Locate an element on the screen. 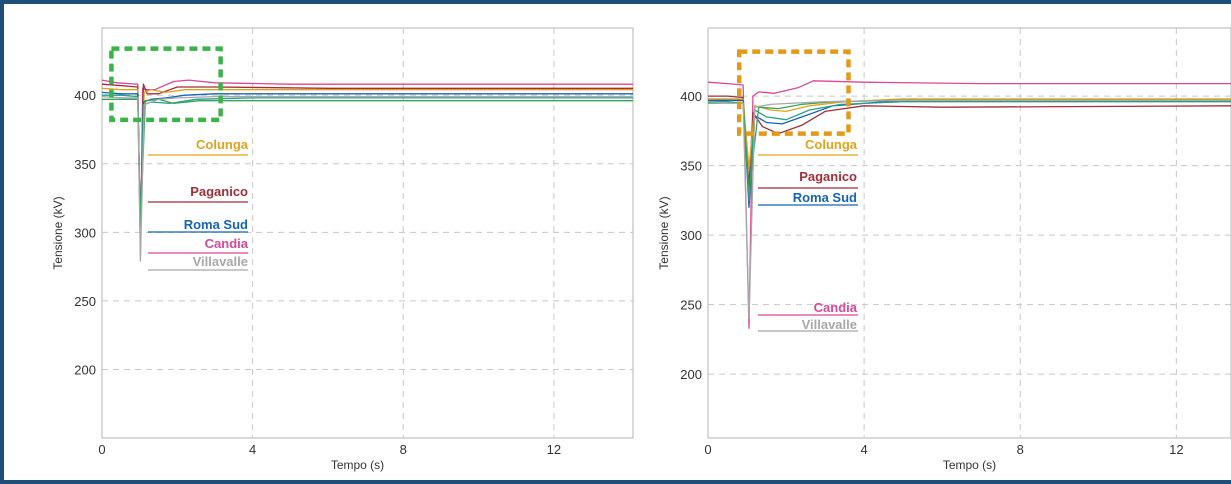  chart1-y-axis-label: Tensione (kV) is located at coordinates (58, 232).